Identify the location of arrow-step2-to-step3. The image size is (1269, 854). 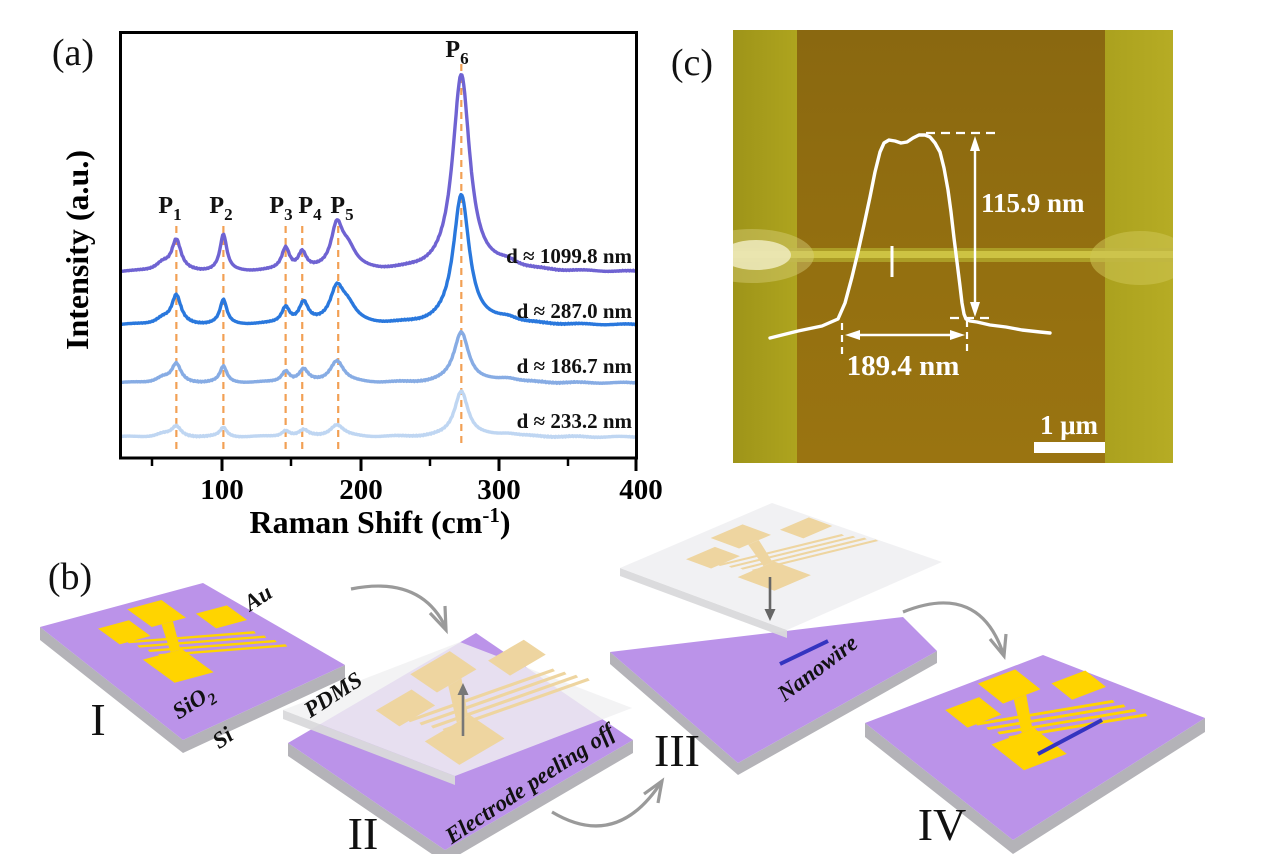
(608, 802).